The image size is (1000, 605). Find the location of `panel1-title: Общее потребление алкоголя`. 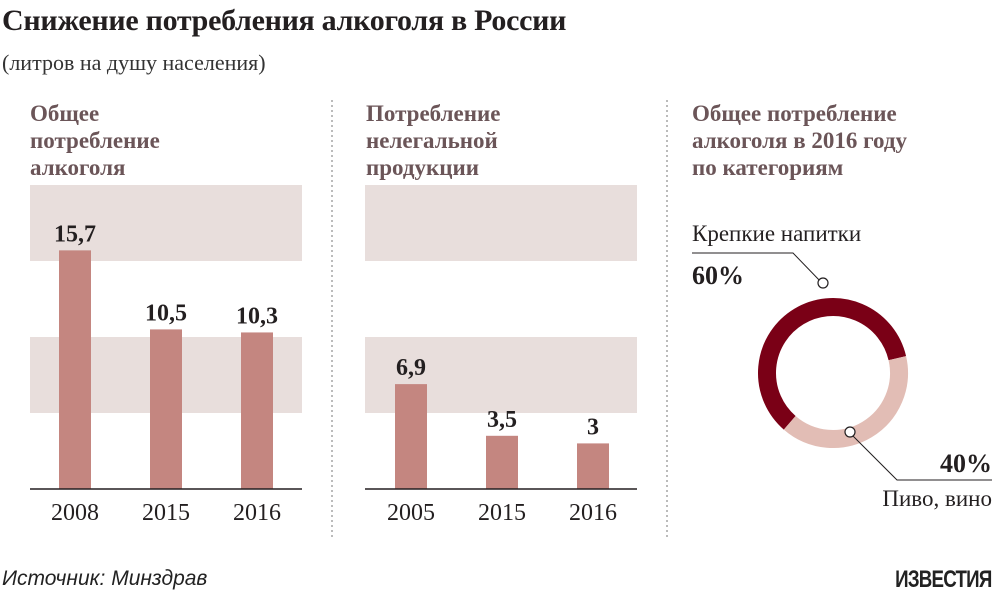

panel1-title: Общее потребление алкоголя is located at coordinates (95, 140).